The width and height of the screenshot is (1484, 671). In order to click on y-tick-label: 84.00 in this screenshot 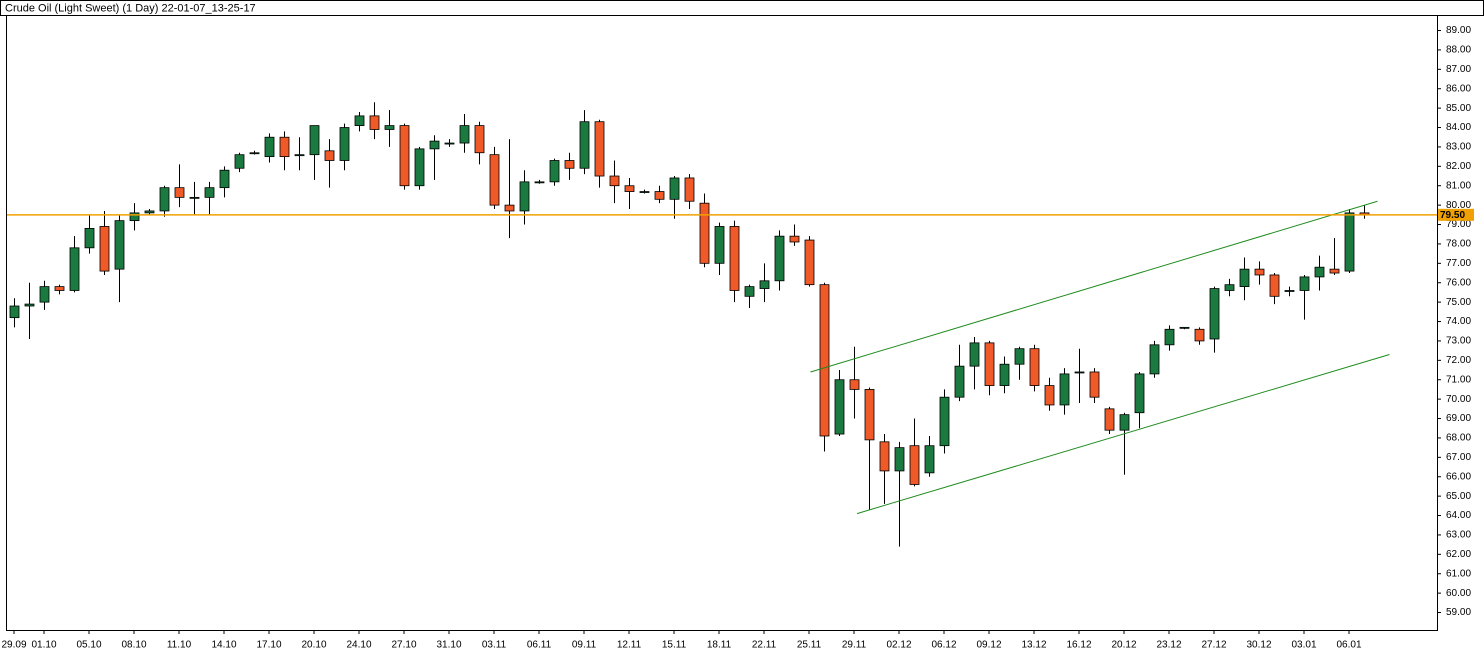, I will do `click(1458, 127)`.